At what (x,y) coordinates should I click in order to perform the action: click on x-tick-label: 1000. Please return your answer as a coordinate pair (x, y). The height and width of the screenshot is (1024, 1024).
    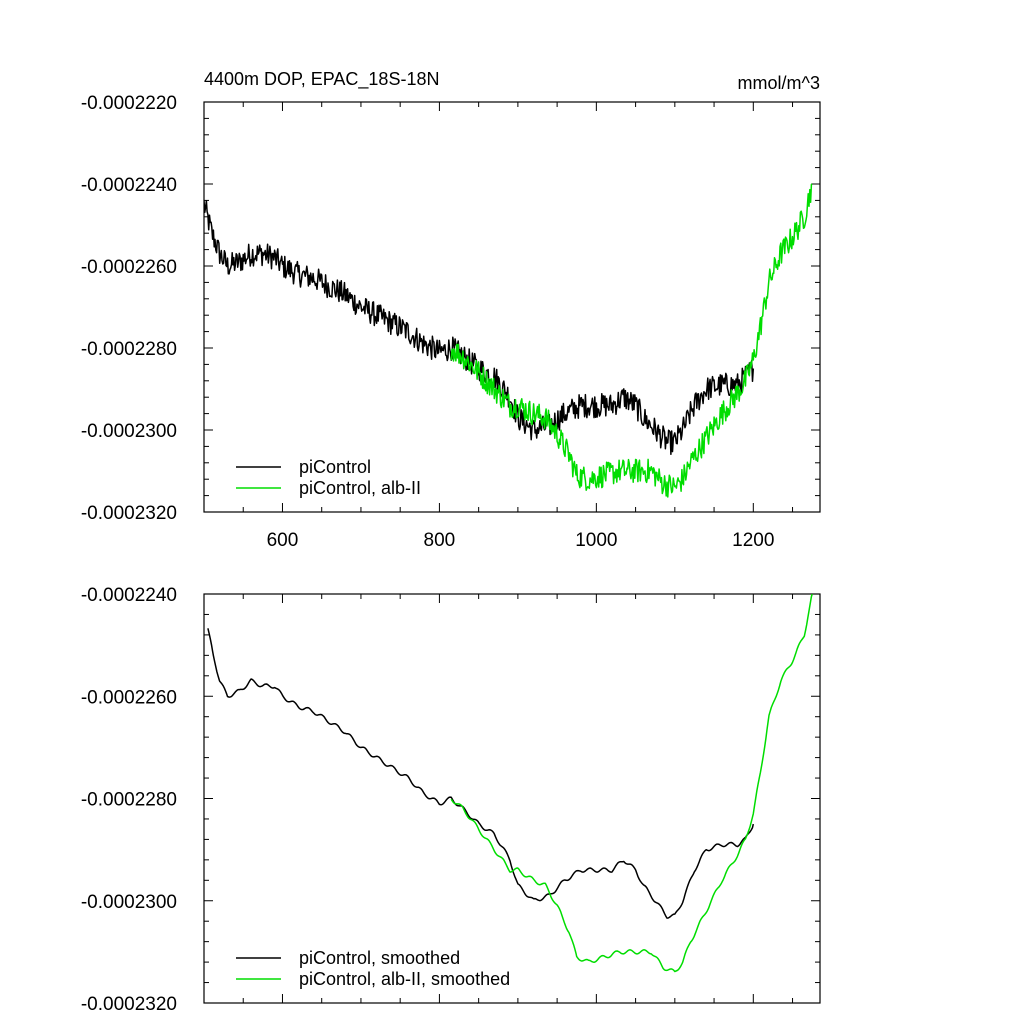
    Looking at the image, I should click on (596, 540).